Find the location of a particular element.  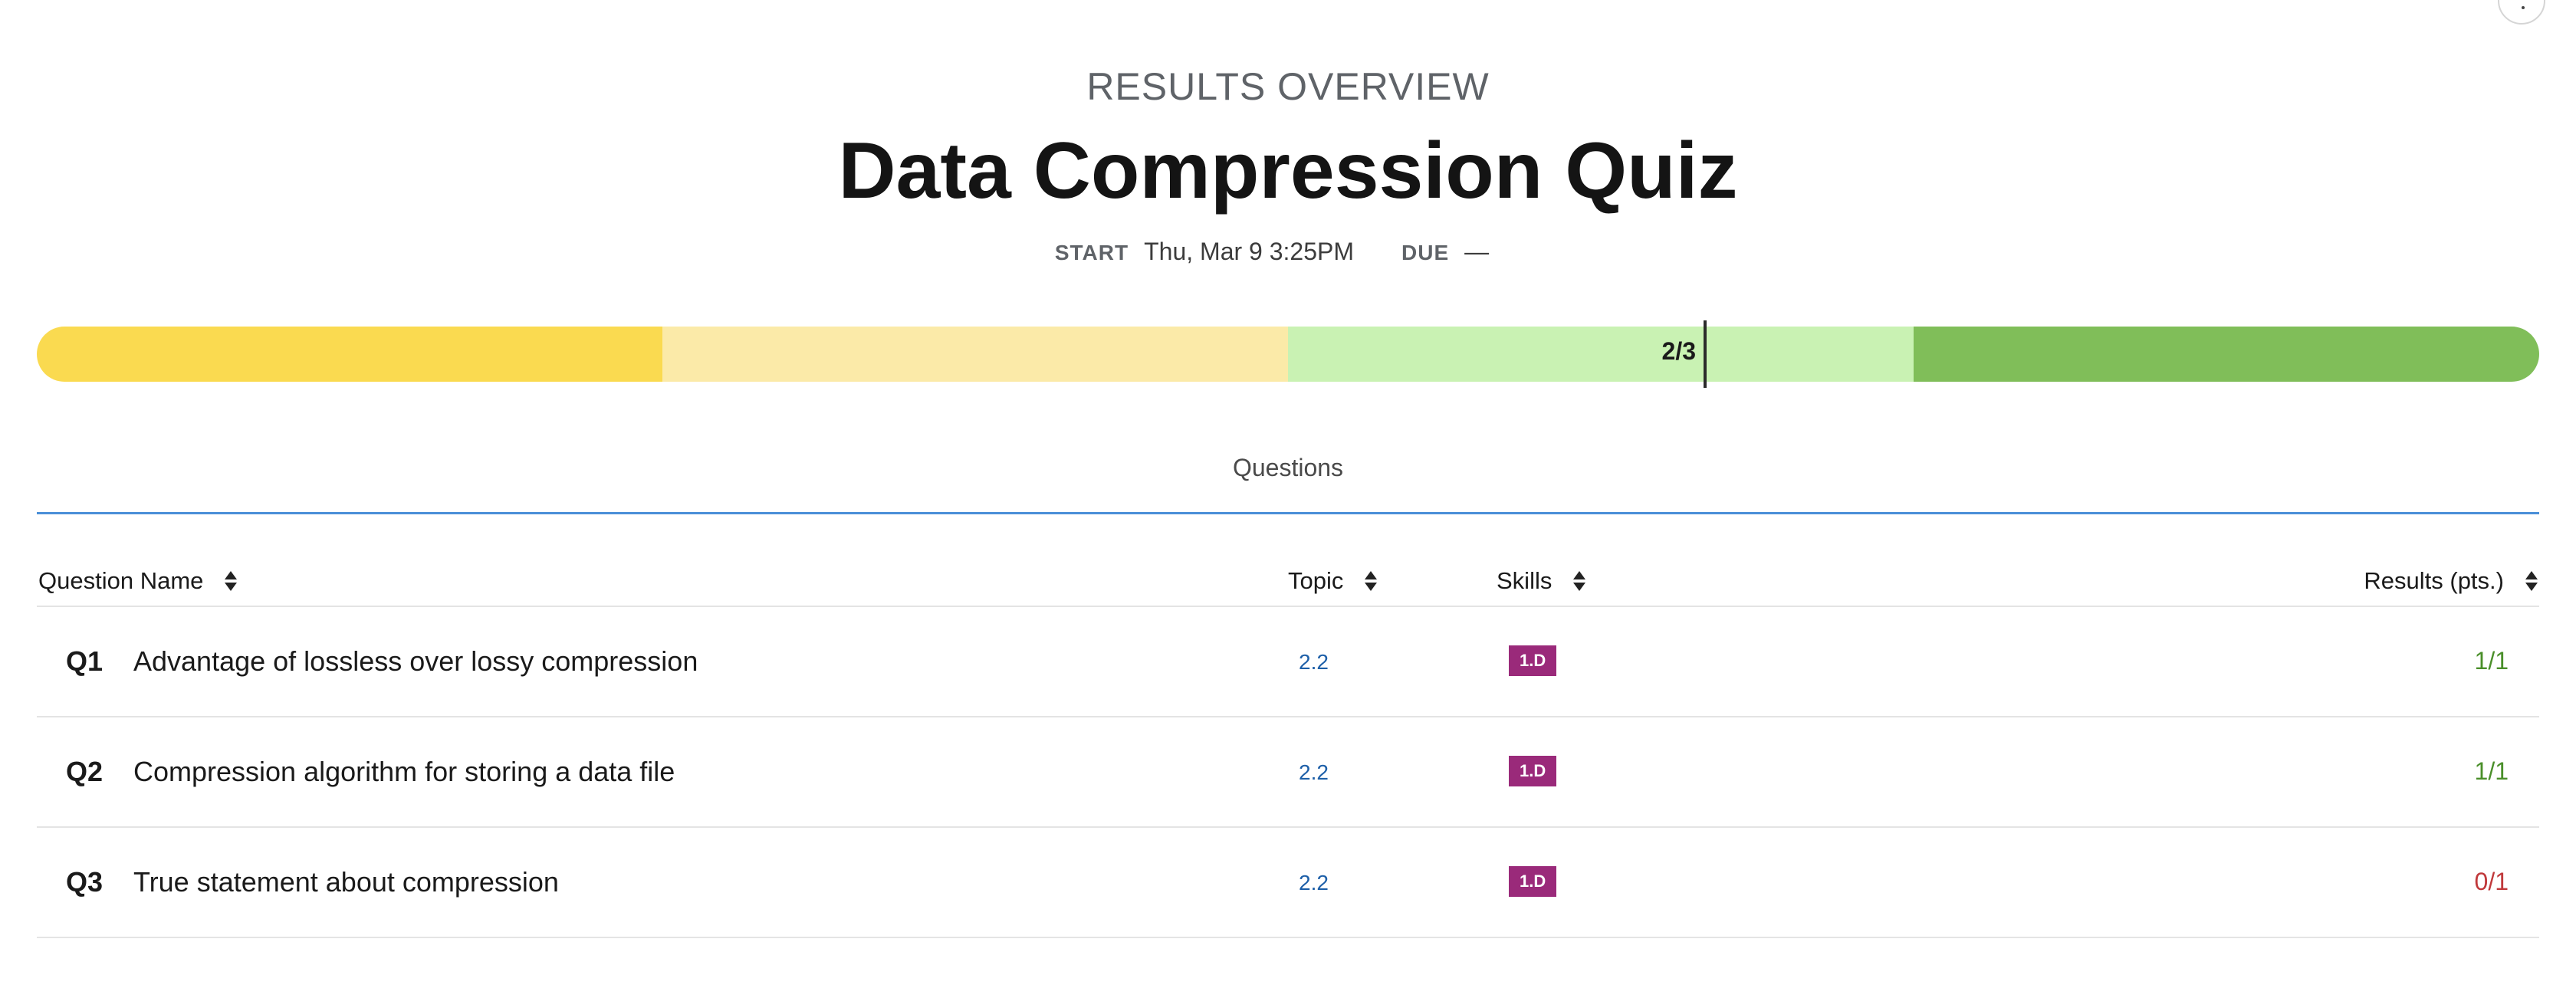

due-value: — is located at coordinates (1477, 252).